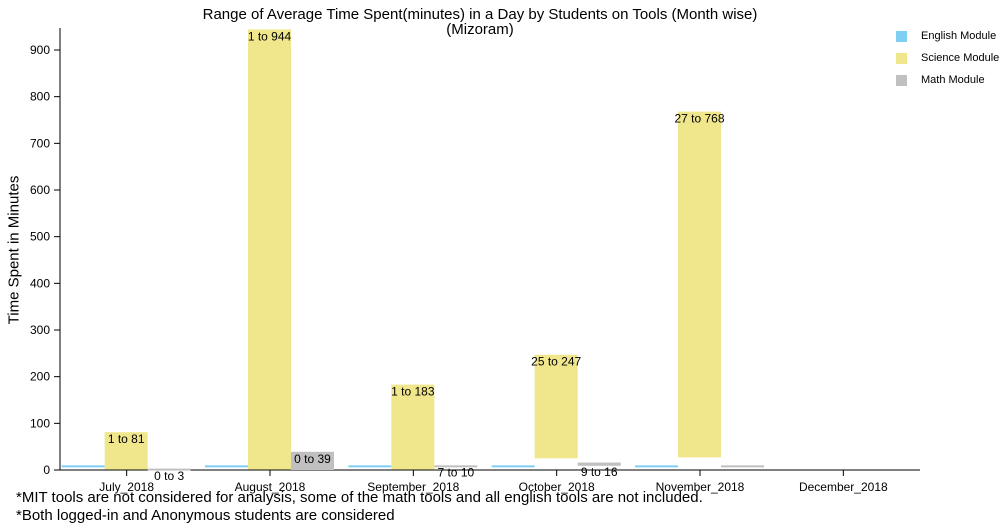  I want to click on legend-item-science: Science Module, so click(947, 58).